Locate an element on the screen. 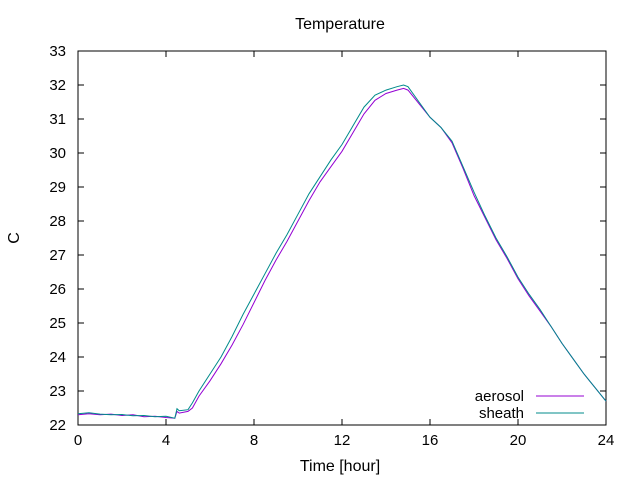 Image resolution: width=640 pixels, height=480 pixels. y-tick-label: 26 is located at coordinates (57, 289).